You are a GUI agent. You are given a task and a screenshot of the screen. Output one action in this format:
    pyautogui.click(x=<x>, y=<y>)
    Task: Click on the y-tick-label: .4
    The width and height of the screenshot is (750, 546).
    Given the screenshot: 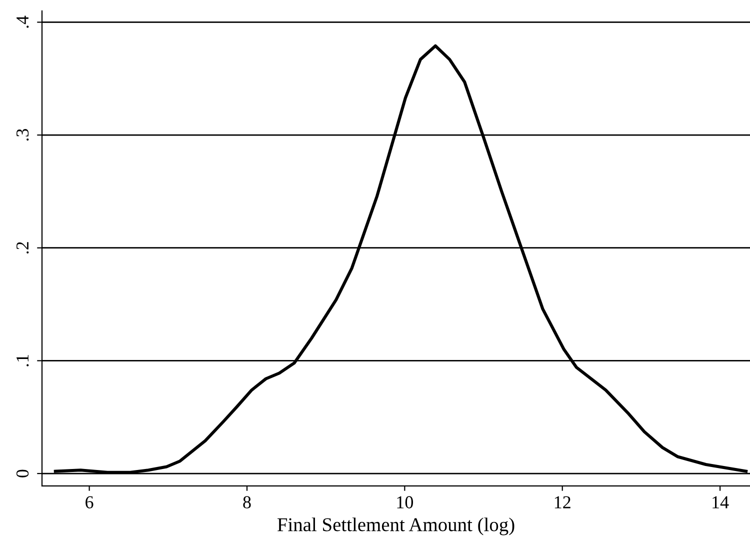 What is the action you would take?
    pyautogui.click(x=22, y=22)
    